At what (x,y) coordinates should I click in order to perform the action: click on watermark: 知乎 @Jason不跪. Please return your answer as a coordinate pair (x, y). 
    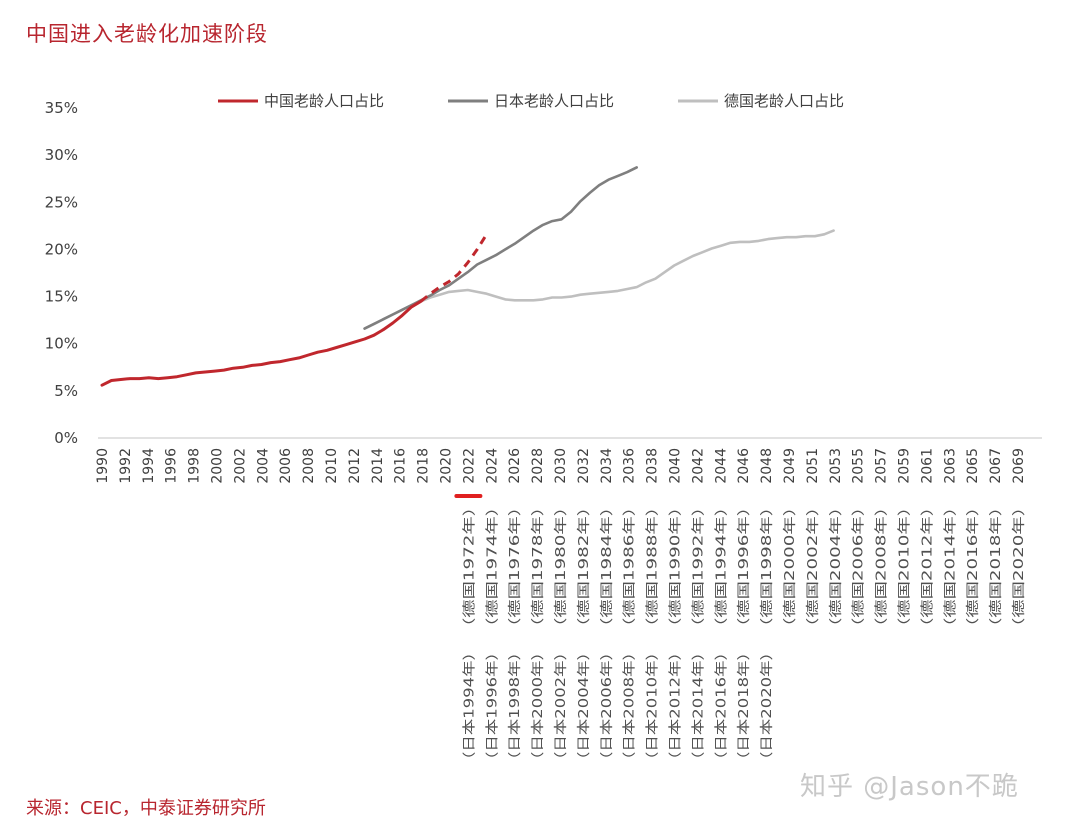
    Looking at the image, I should click on (909, 787).